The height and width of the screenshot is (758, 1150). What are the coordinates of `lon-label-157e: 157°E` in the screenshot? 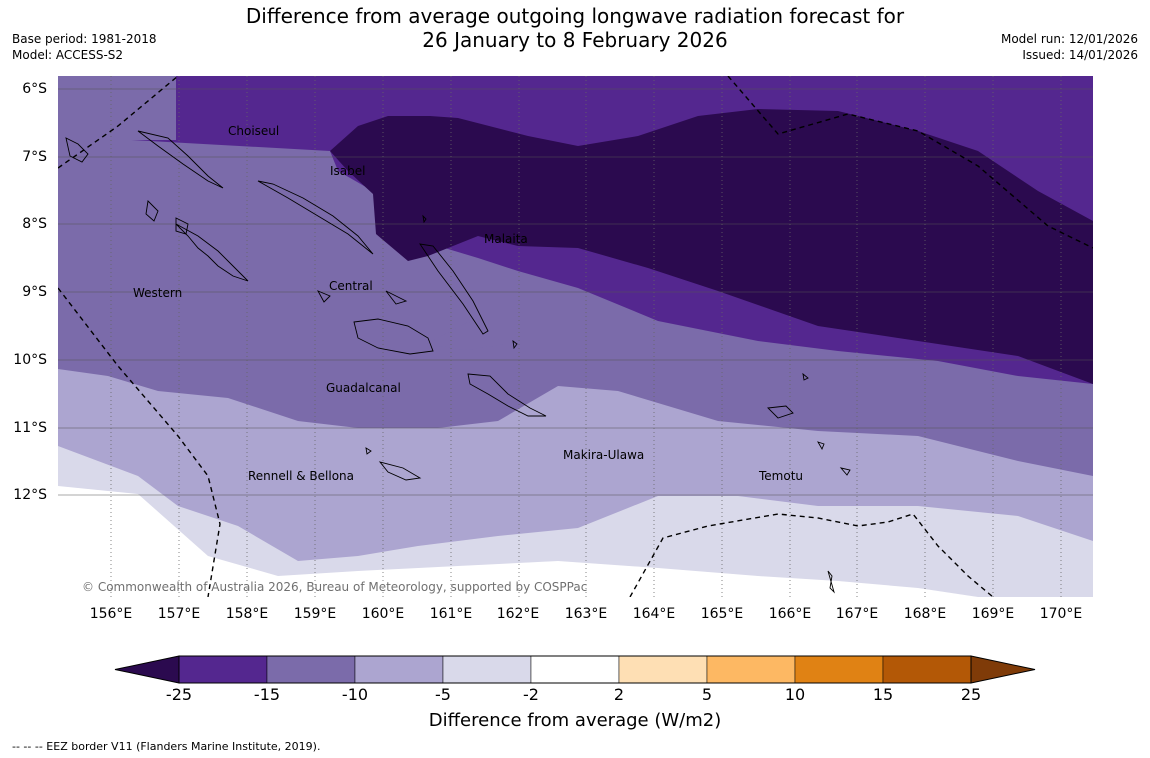 It's located at (179, 614).